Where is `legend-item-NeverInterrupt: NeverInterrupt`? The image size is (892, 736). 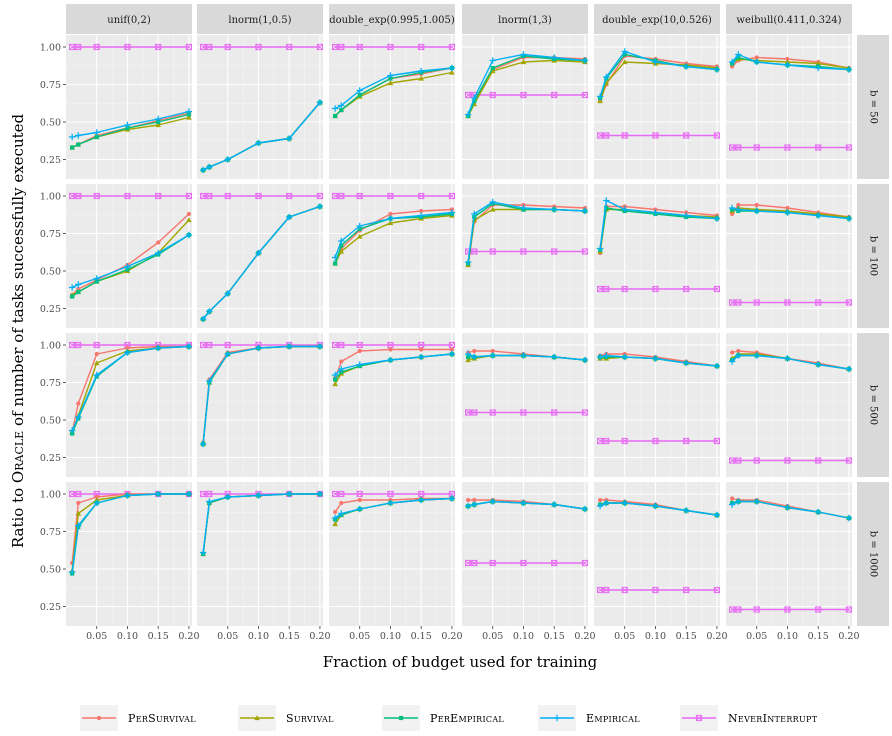
legend-item-NeverInterrupt: NeverInterrupt is located at coordinates (748, 718).